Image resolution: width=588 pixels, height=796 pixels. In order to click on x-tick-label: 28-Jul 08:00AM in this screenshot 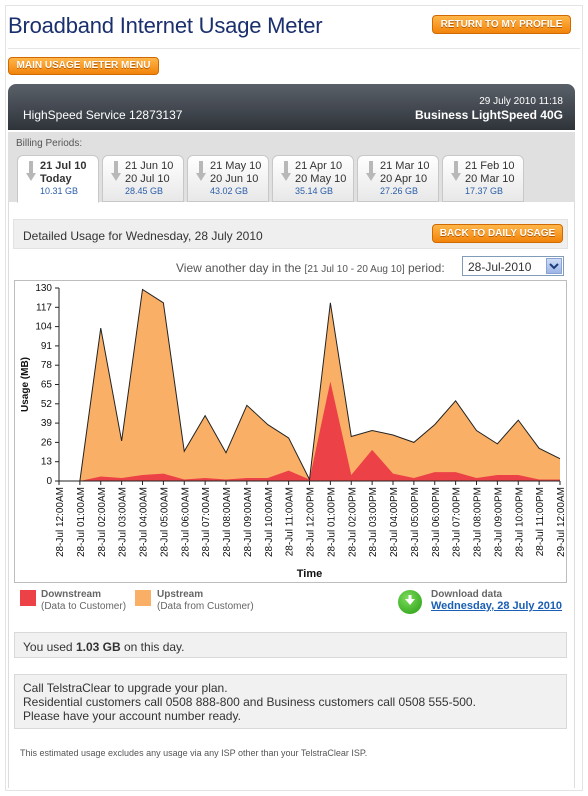, I will do `click(227, 522)`.